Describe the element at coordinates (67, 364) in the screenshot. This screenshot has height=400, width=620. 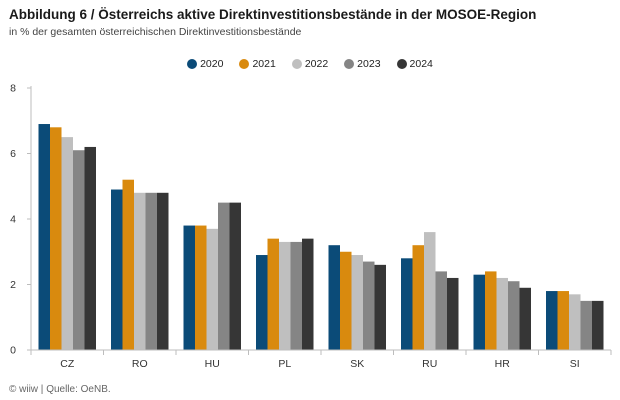
I see `x-tick-label-cz: CZ` at that location.